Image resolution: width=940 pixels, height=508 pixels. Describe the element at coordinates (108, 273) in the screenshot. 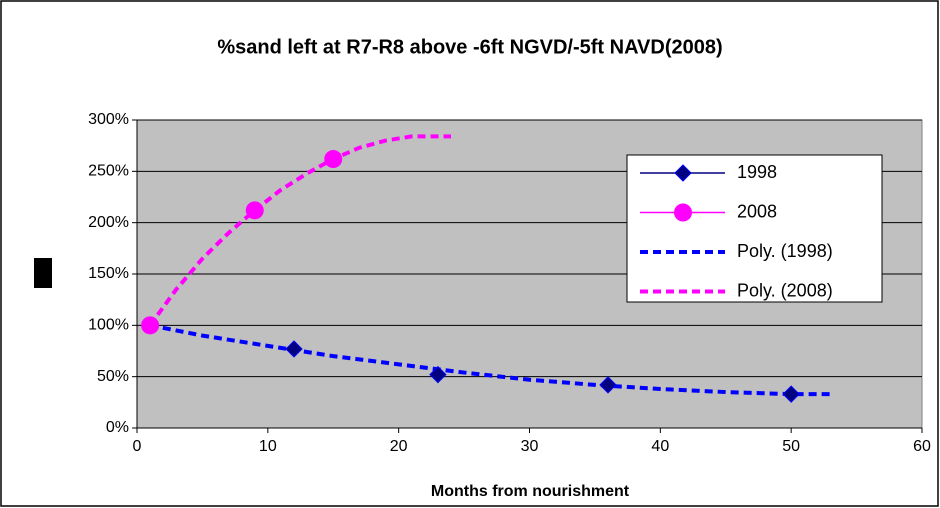

I see `y-tick-label: 150%` at that location.